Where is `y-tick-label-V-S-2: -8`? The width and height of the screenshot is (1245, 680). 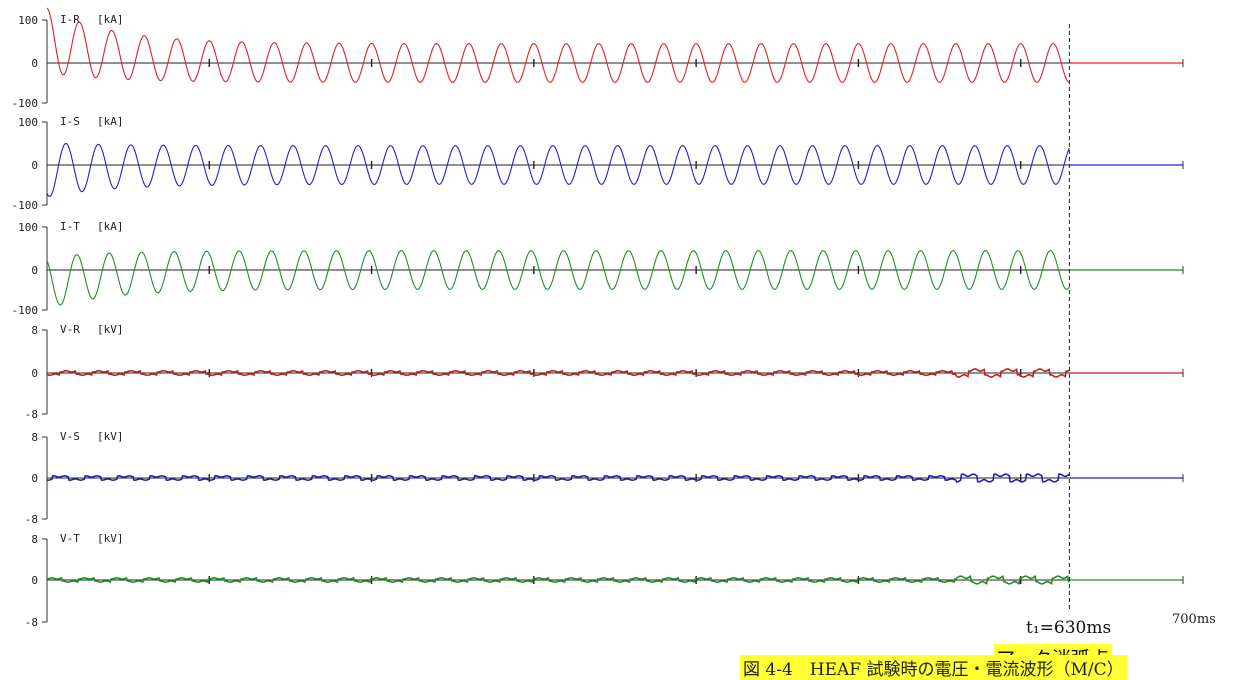 y-tick-label-V-S-2: -8 is located at coordinates (31, 519).